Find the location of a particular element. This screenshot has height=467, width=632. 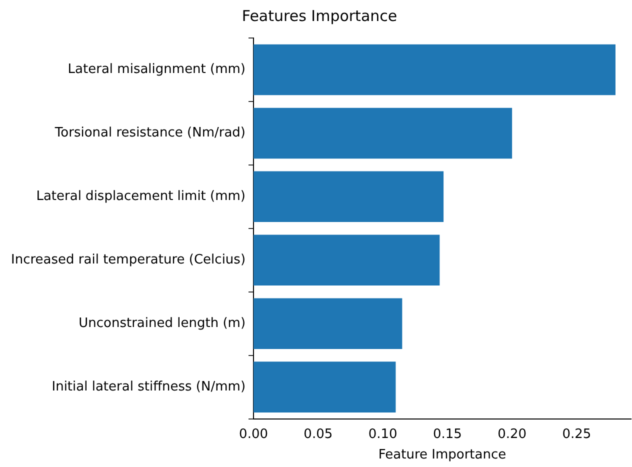

y-tick-label: Lateral misalignment (mm) is located at coordinates (157, 70).